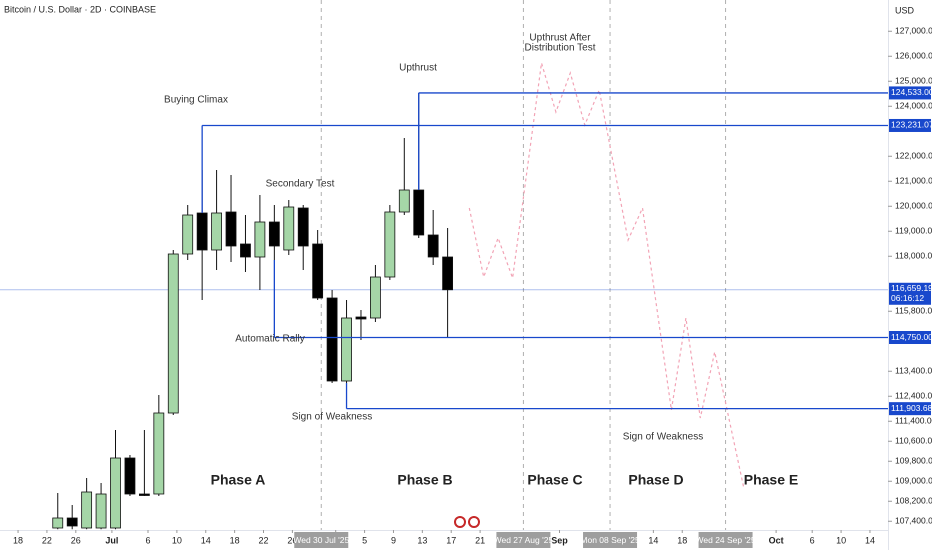 The width and height of the screenshot is (932, 550). What do you see at coordinates (913, 156) in the screenshot?
I see `y-tick-label: 122,000.00` at bounding box center [913, 156].